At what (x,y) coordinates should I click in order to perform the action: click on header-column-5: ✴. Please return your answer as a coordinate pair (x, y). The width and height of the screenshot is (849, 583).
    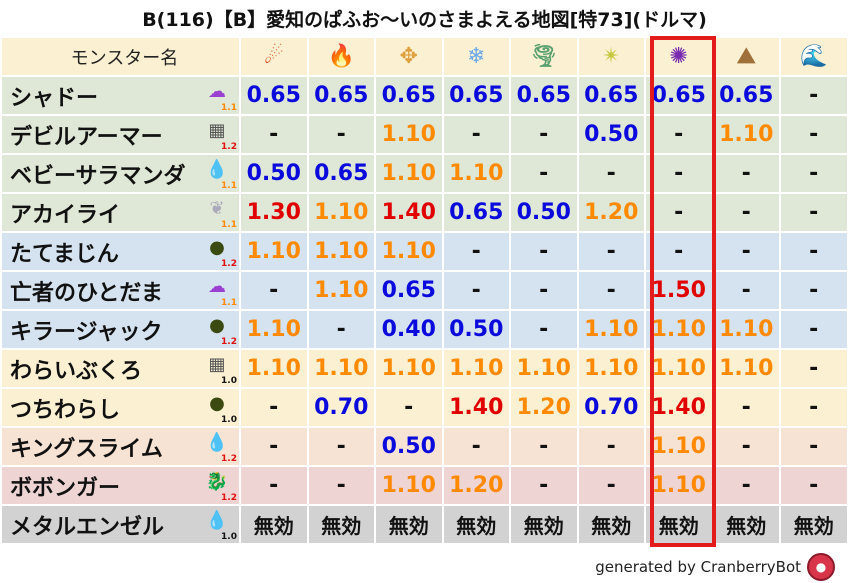
    Looking at the image, I should click on (611, 56).